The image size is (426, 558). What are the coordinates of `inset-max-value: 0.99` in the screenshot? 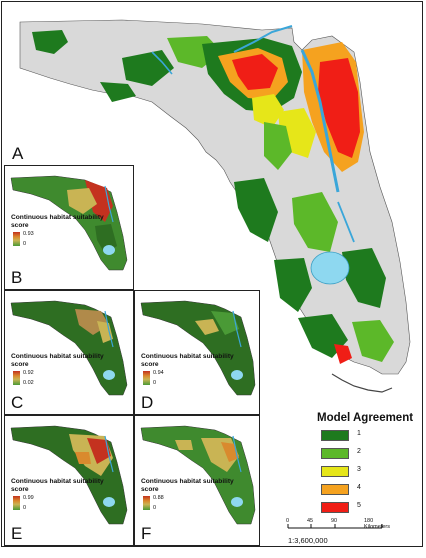 It's located at (28, 498).